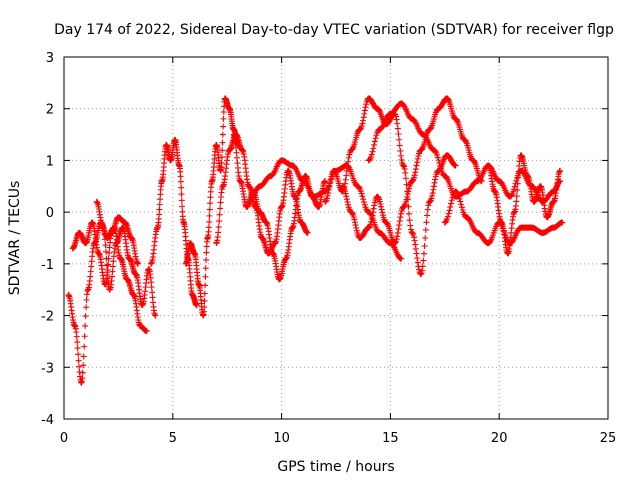 This screenshot has height=480, width=640. Describe the element at coordinates (50, 110) in the screenshot. I see `y-tick-label: 2` at that location.